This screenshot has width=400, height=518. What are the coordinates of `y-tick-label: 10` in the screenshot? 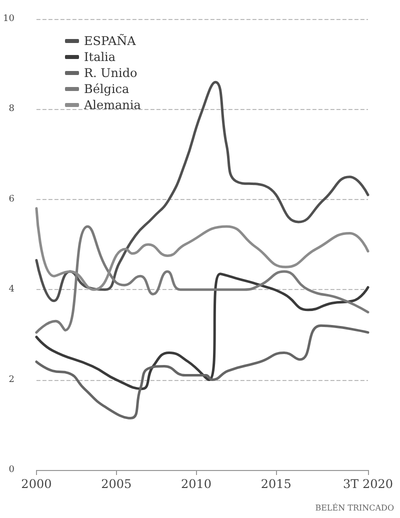 It's located at (9, 19).